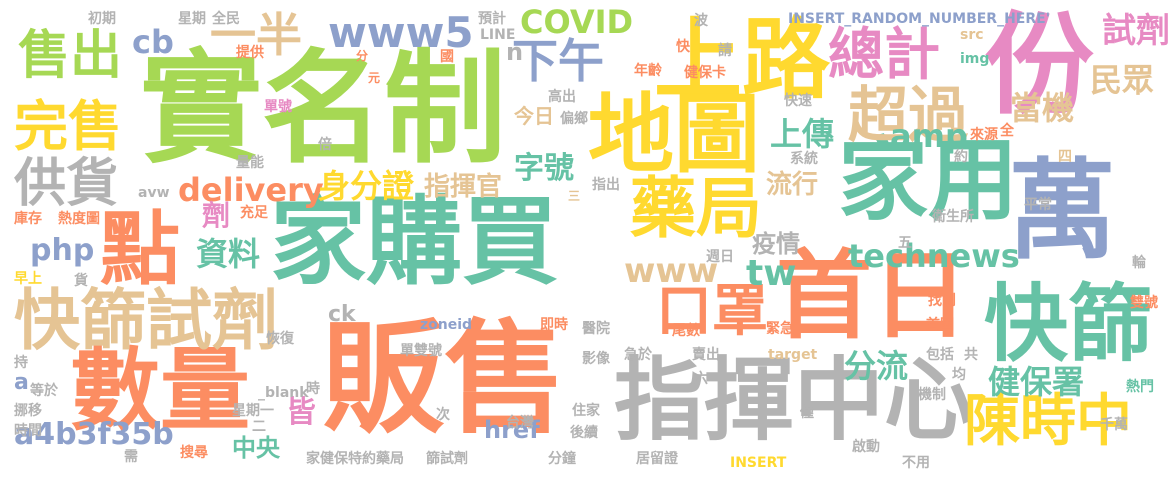 The width and height of the screenshot is (1175, 482). Describe the element at coordinates (301, 412) in the screenshot. I see `word: 皆` at that location.